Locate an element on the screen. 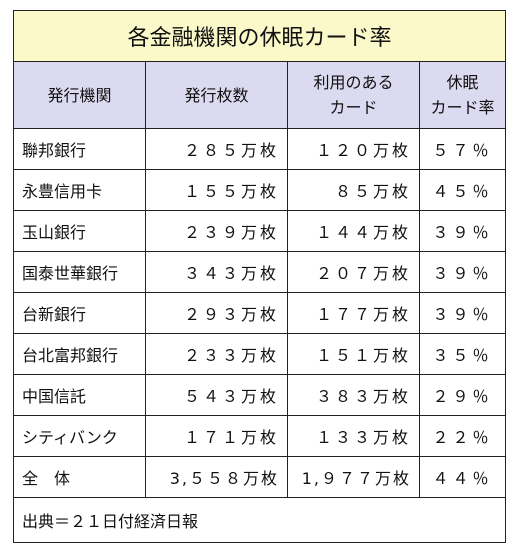 The image size is (520, 543). rate-cell: ２９％ is located at coordinates (462, 395).